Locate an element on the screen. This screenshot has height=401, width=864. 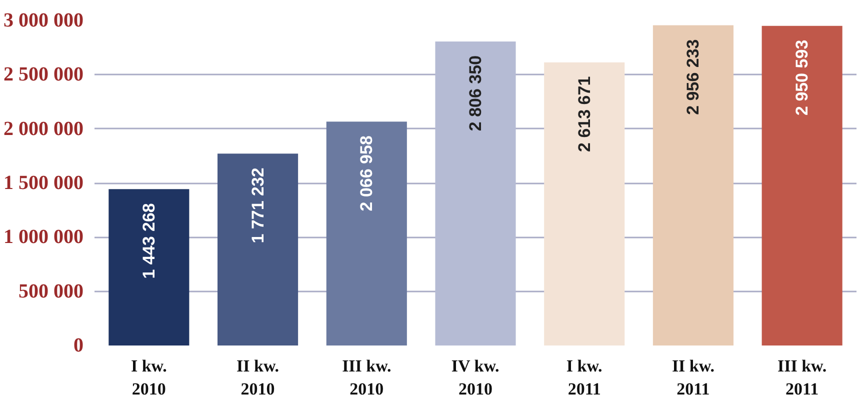
x-tick-label: II kw. 2011 is located at coordinates (693, 377).